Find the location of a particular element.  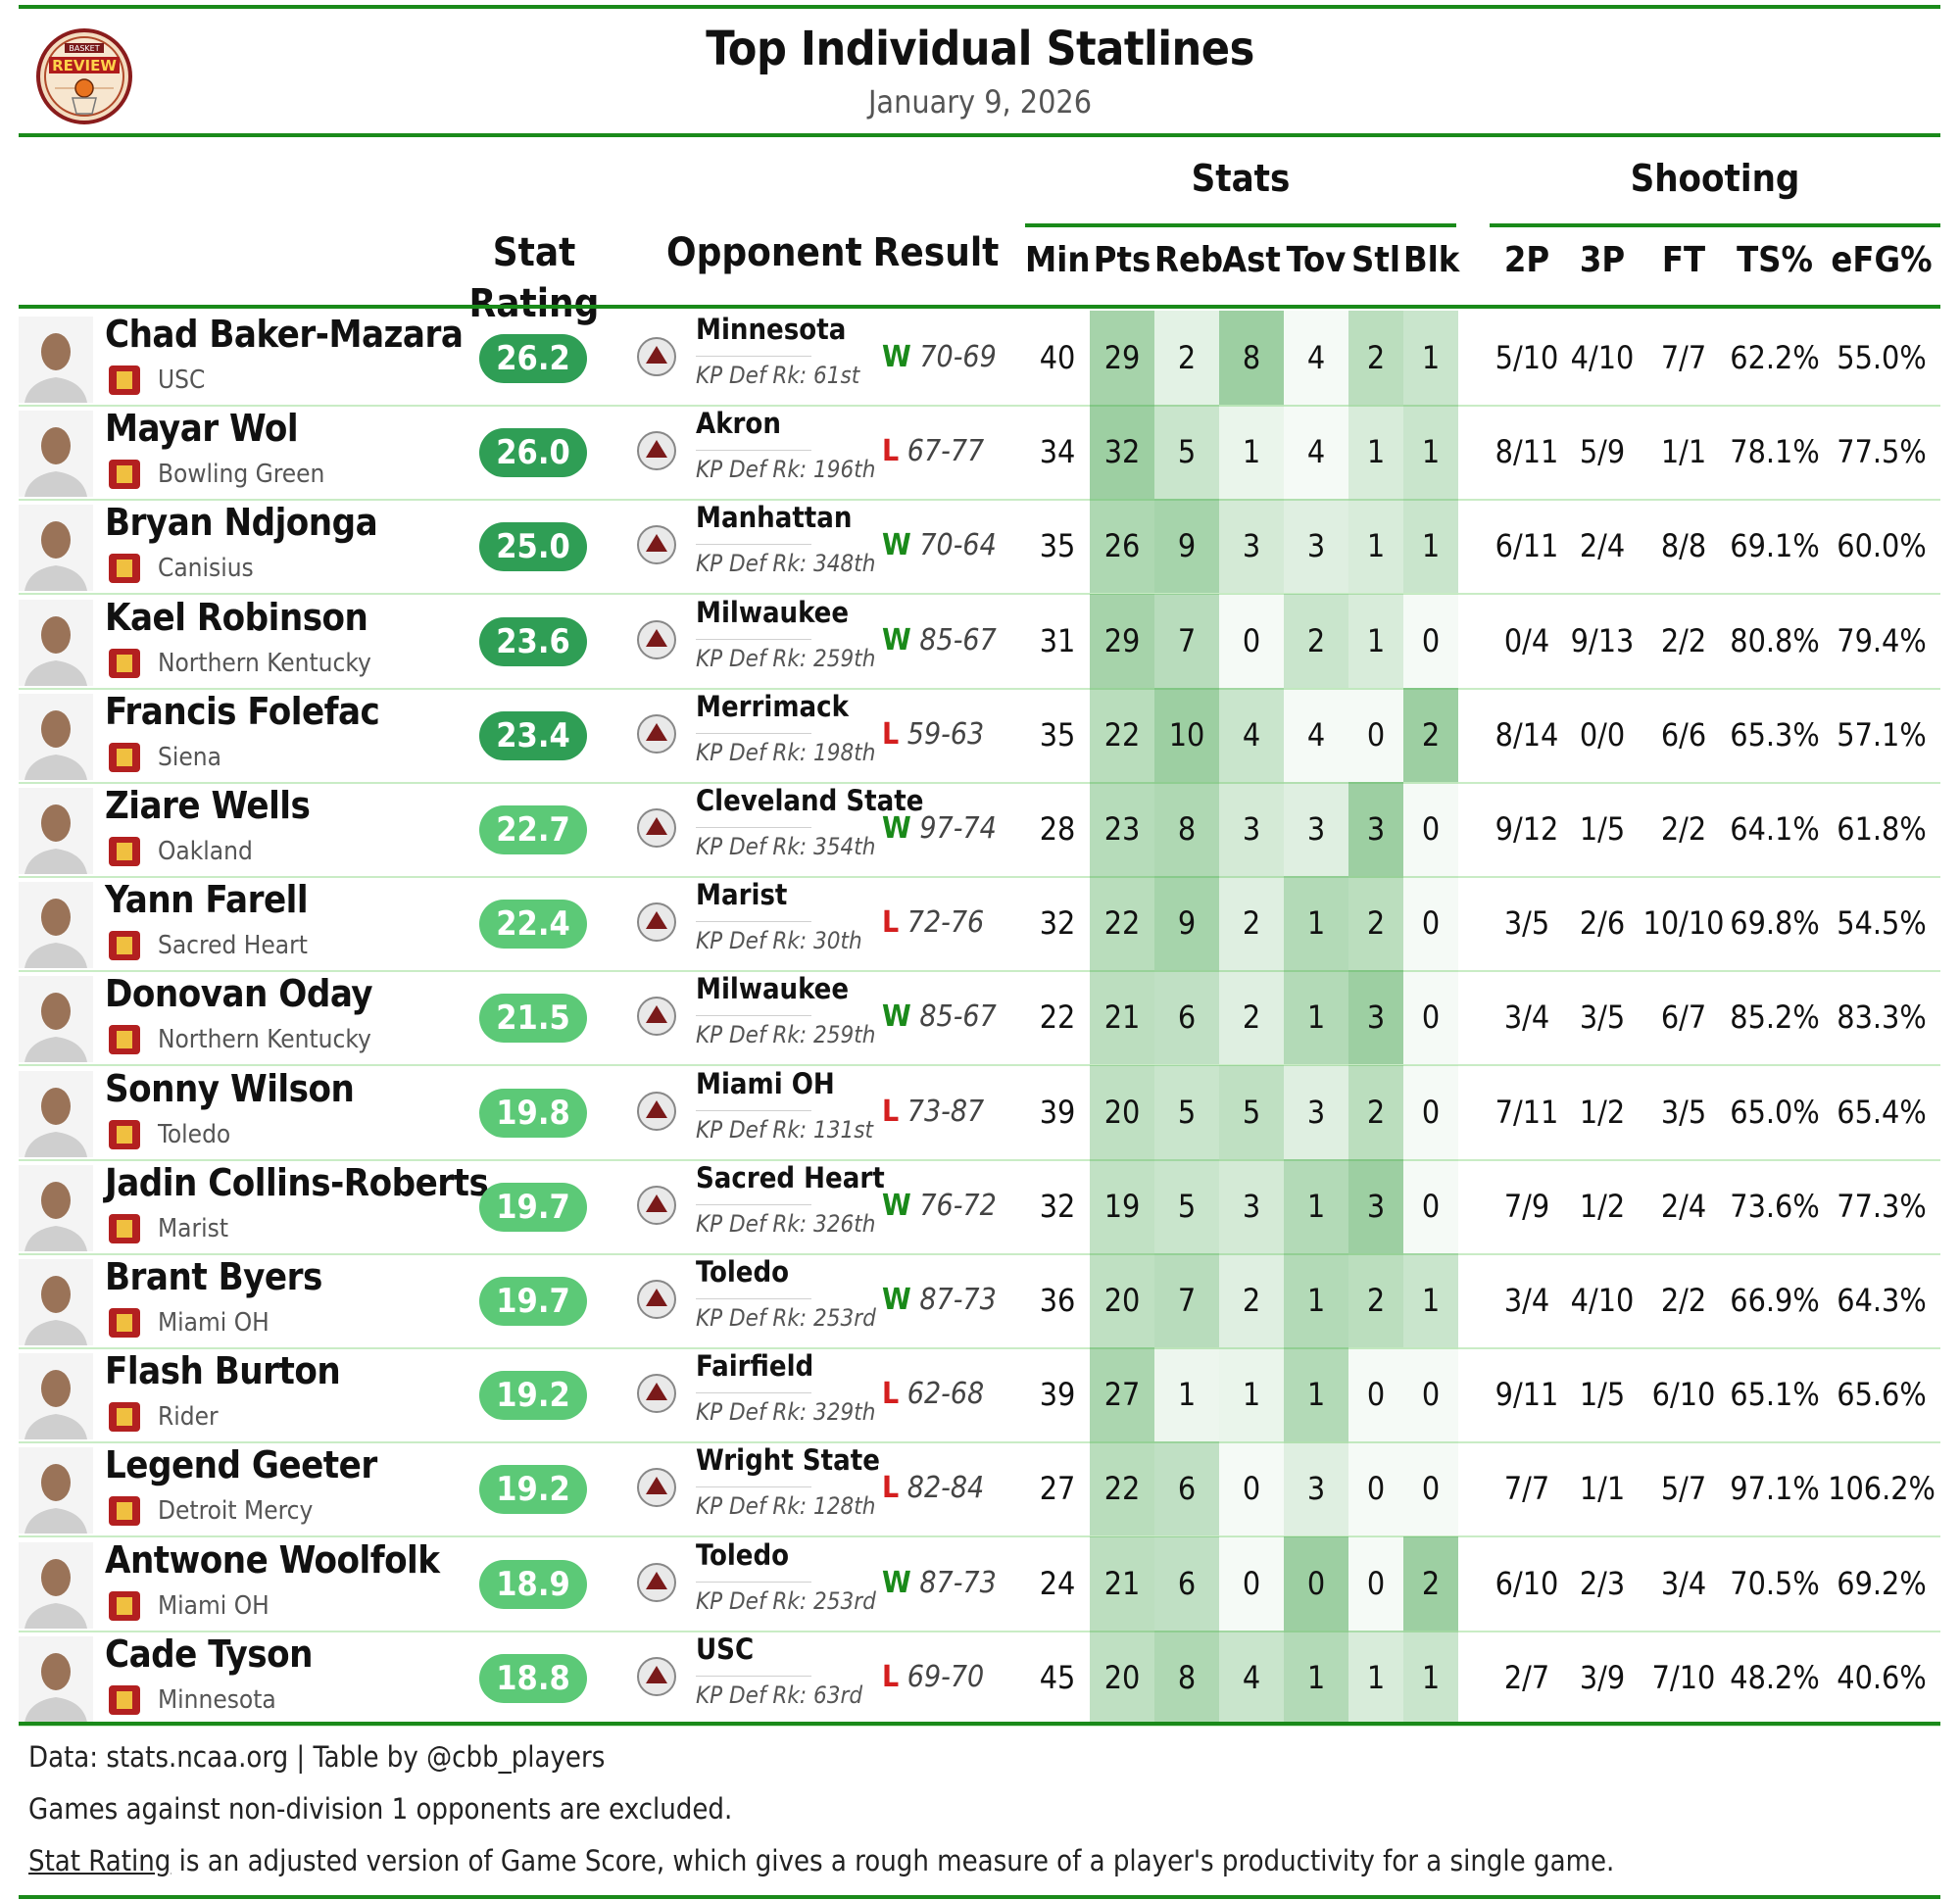

result-score: 87-73 is located at coordinates (958, 1300).